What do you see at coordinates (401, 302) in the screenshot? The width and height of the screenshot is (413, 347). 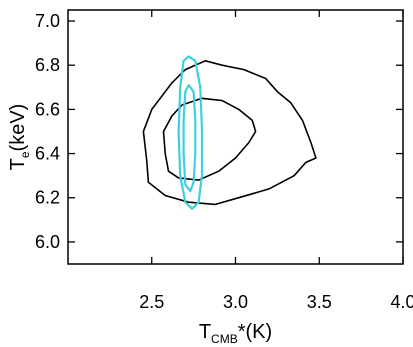 I see `x-tick-label: 4.0` at bounding box center [401, 302].